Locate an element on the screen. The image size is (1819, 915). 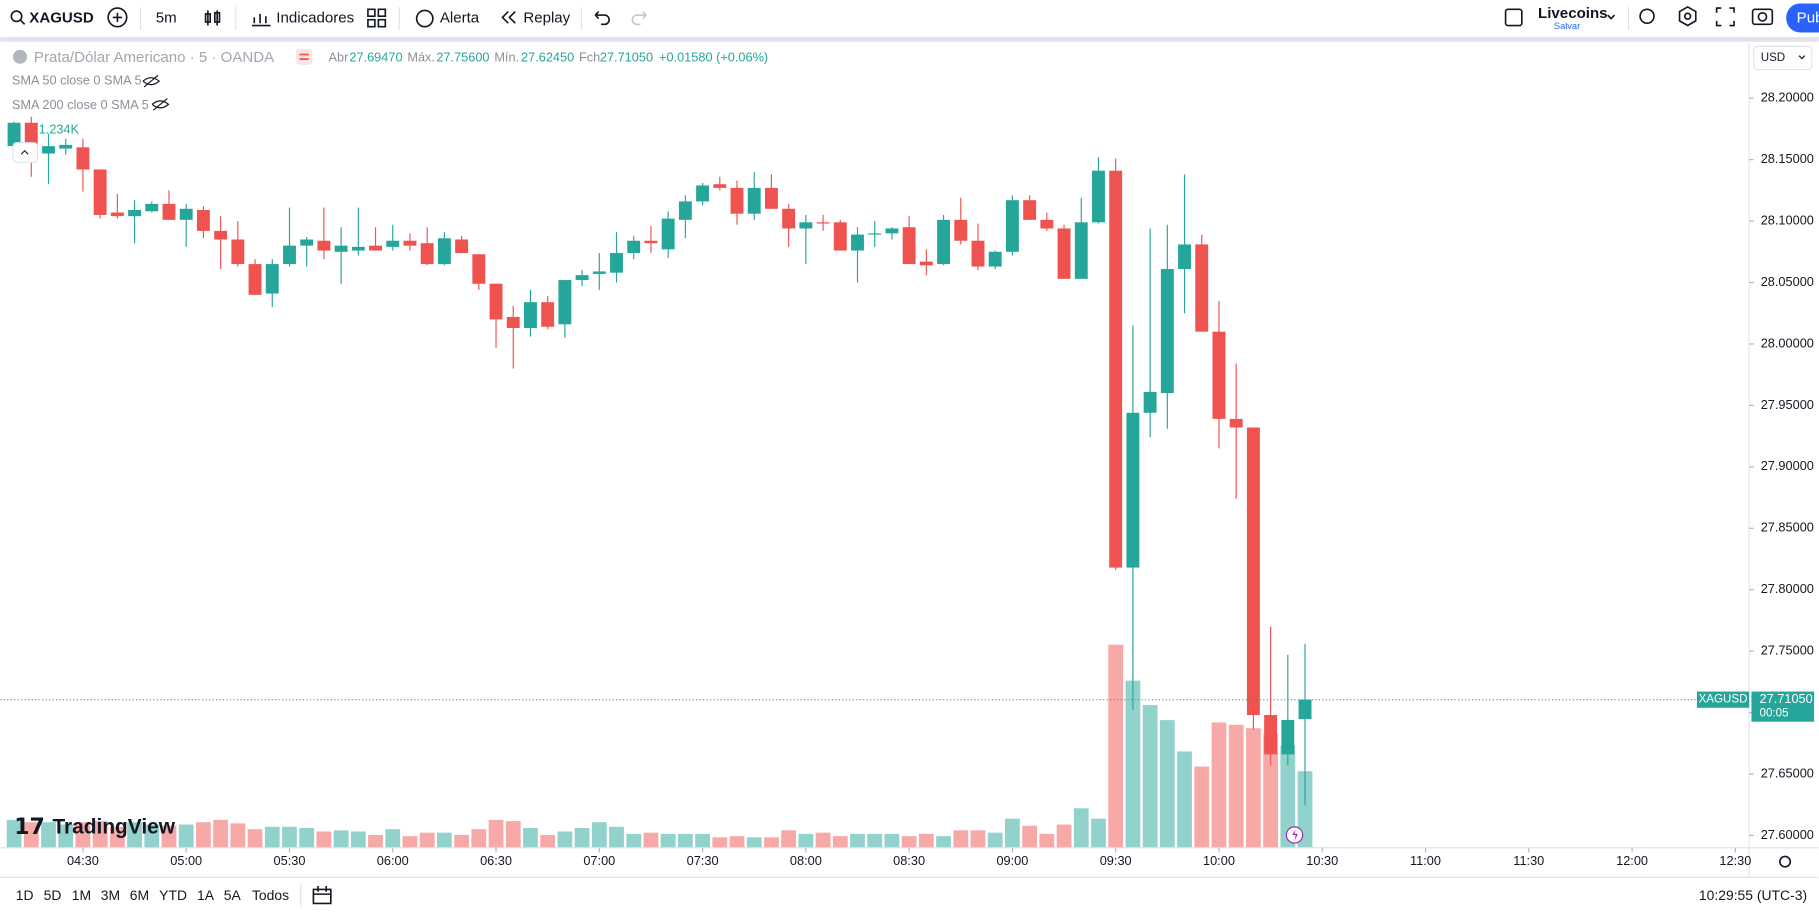
symbol-tag-bg is located at coordinates (1723, 699).